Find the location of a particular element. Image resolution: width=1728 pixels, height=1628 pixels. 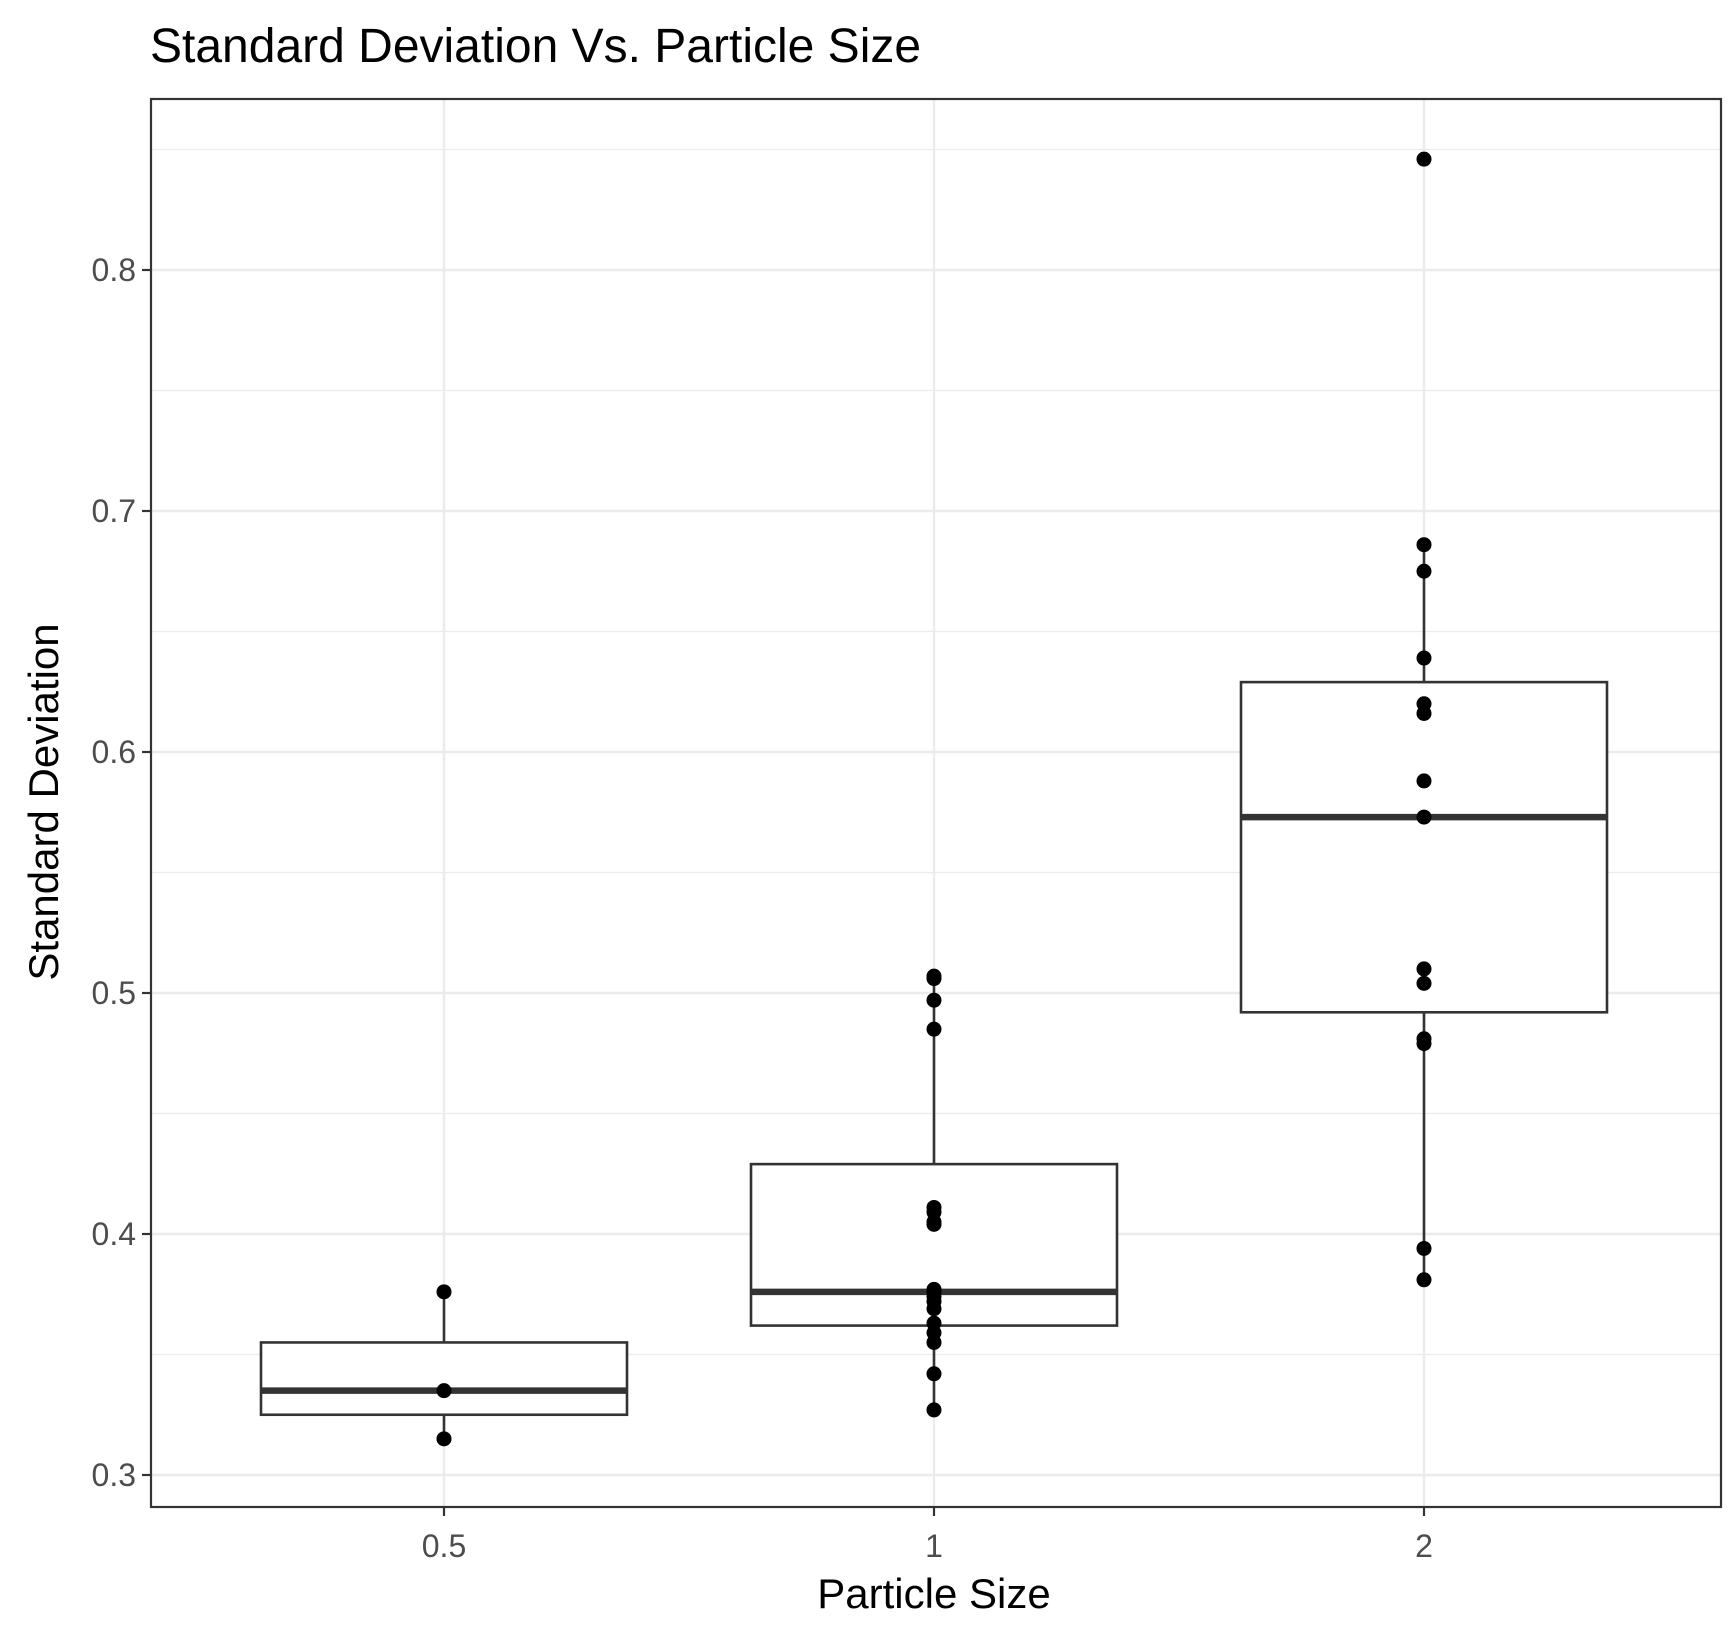

x-tick-label: 2 is located at coordinates (1424, 1546).